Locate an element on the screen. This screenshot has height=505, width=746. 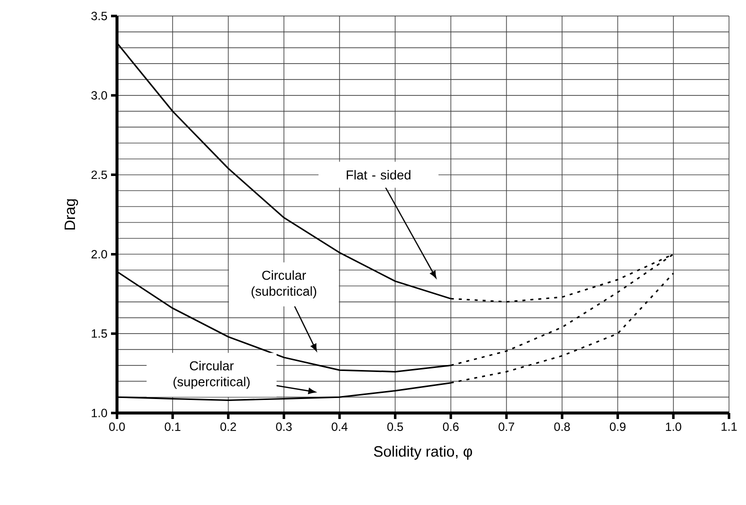
x-tick-label: 1.1 is located at coordinates (729, 426).